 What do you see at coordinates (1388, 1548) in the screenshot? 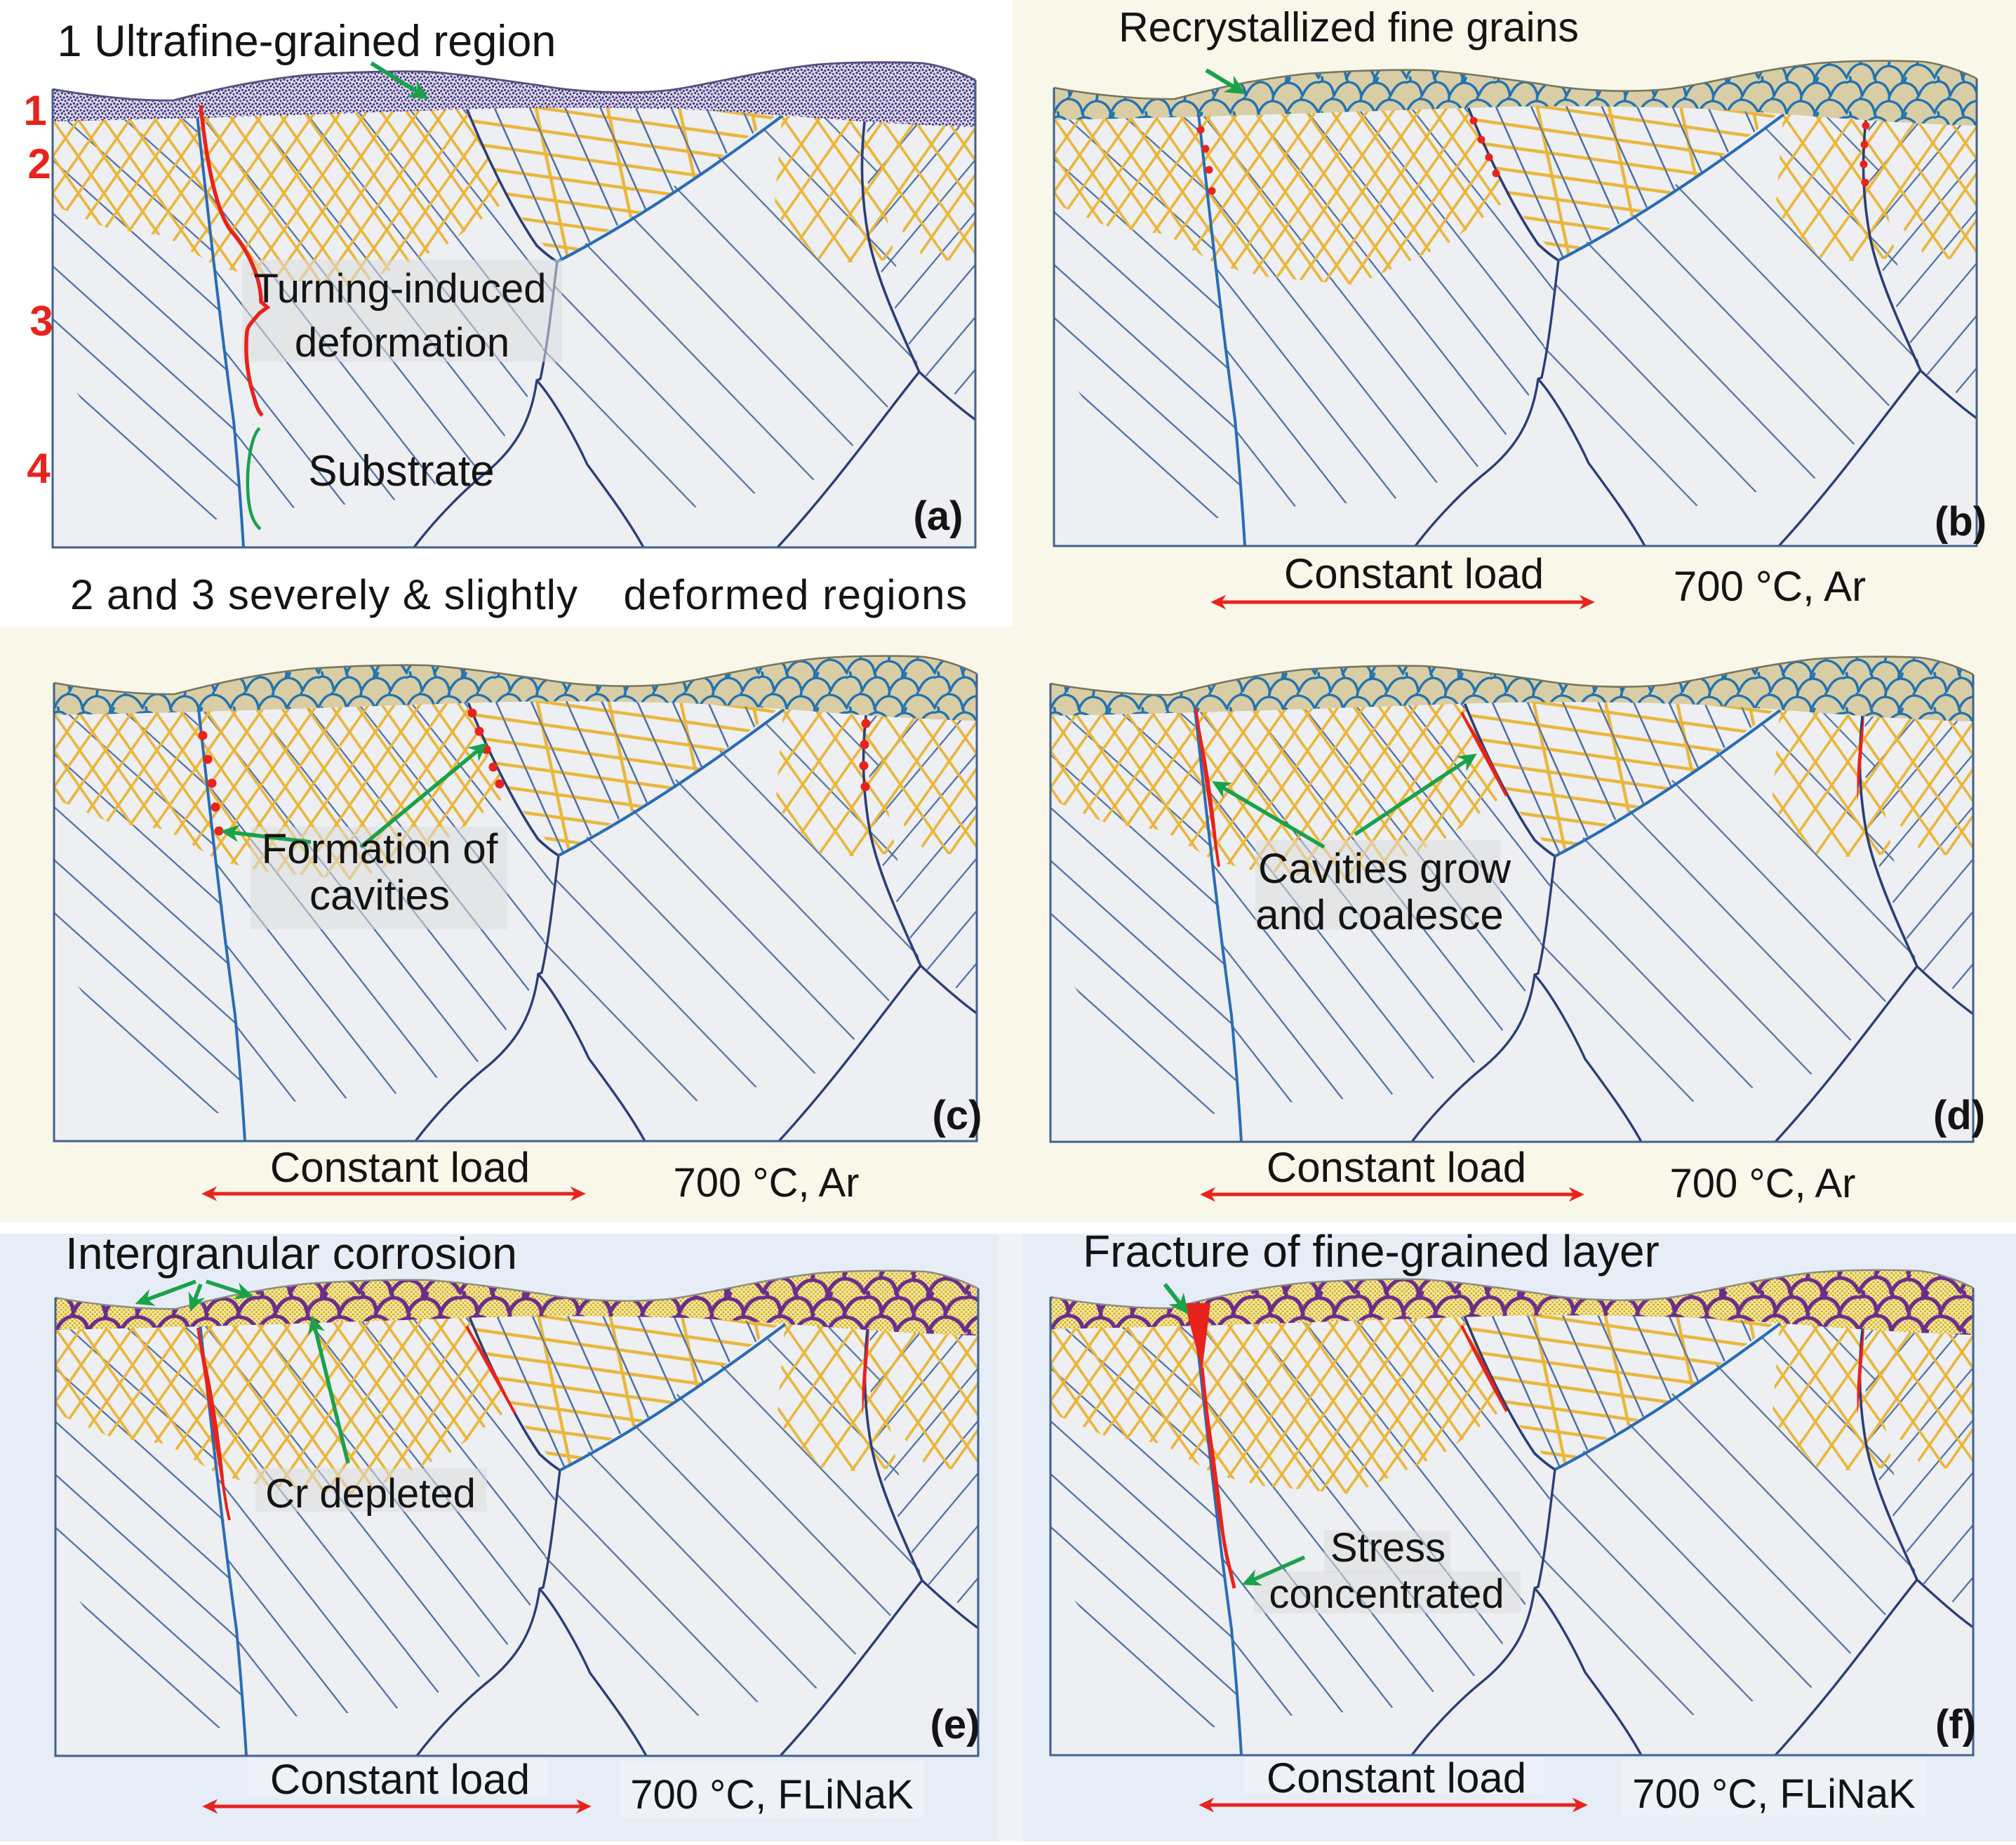
I see `svg-text: Stress` at bounding box center [1388, 1548].